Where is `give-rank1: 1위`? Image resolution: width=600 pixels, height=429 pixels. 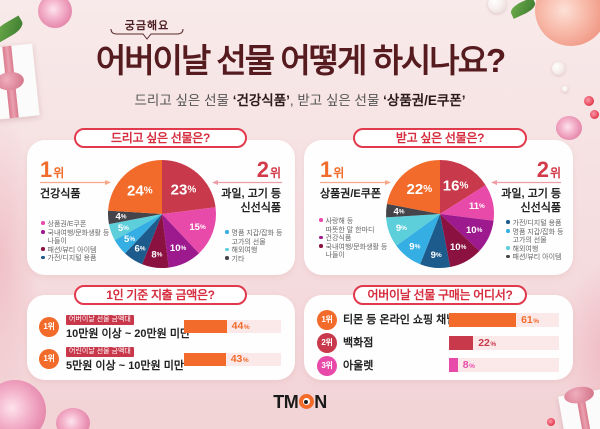
give-rank1: 1위 is located at coordinates (52, 170).